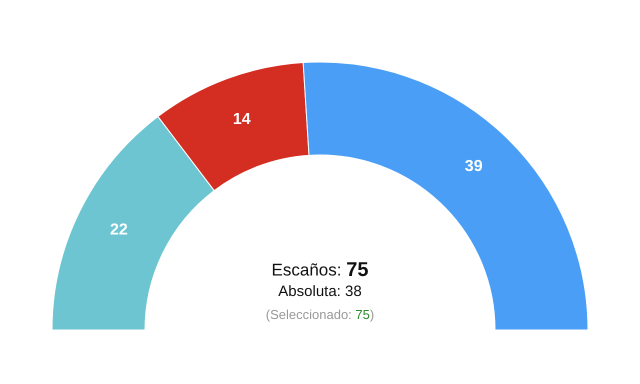 This screenshot has width=640, height=384. What do you see at coordinates (241, 119) in the screenshot?
I see `data-label: 14` at bounding box center [241, 119].